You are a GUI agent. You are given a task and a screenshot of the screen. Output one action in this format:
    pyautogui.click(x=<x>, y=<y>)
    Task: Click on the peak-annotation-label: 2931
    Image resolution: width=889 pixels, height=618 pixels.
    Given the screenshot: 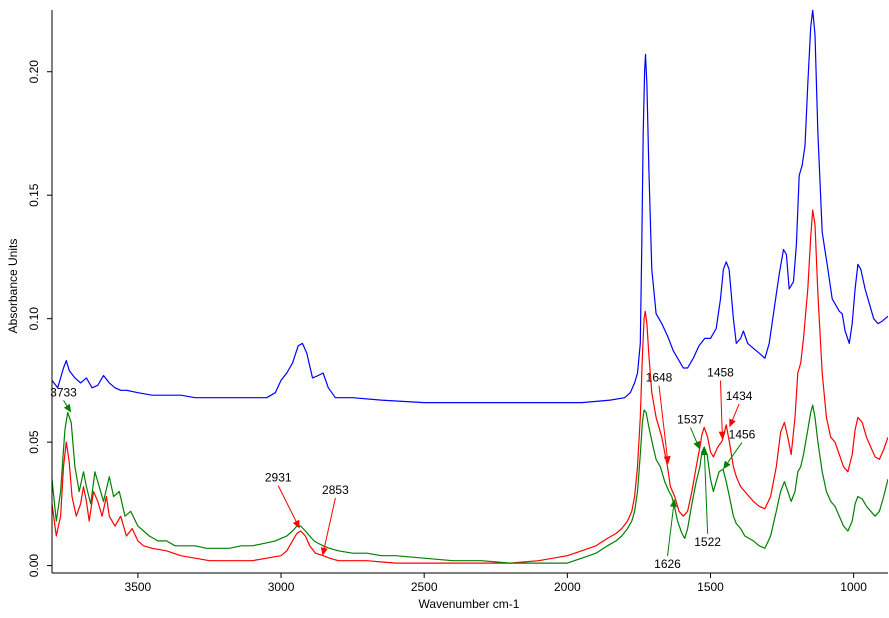 What is the action you would take?
    pyautogui.click(x=278, y=478)
    